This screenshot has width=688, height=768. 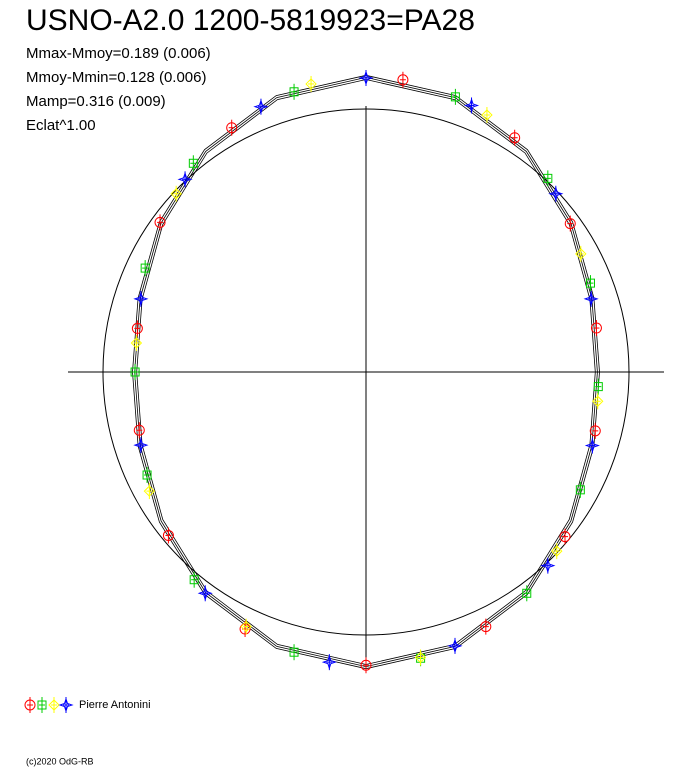 I want to click on subtitle-line: Mmoy-Mmin=0.128 (0.006), so click(x=116, y=77).